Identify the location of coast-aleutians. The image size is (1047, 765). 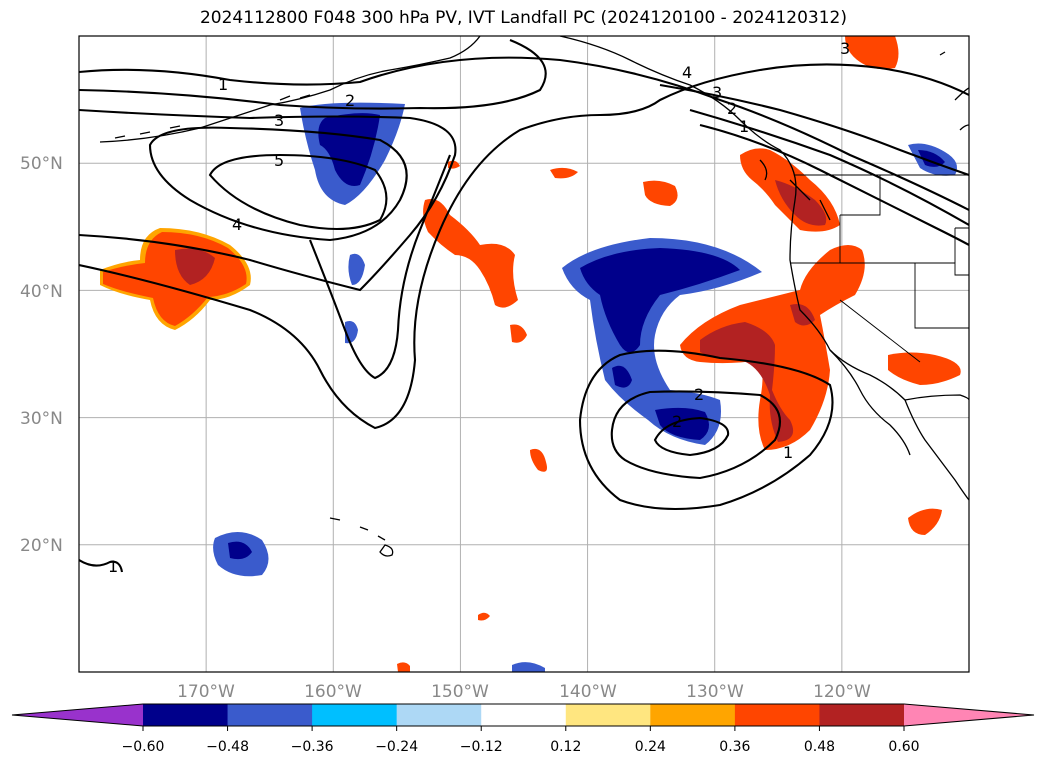
(212, 116).